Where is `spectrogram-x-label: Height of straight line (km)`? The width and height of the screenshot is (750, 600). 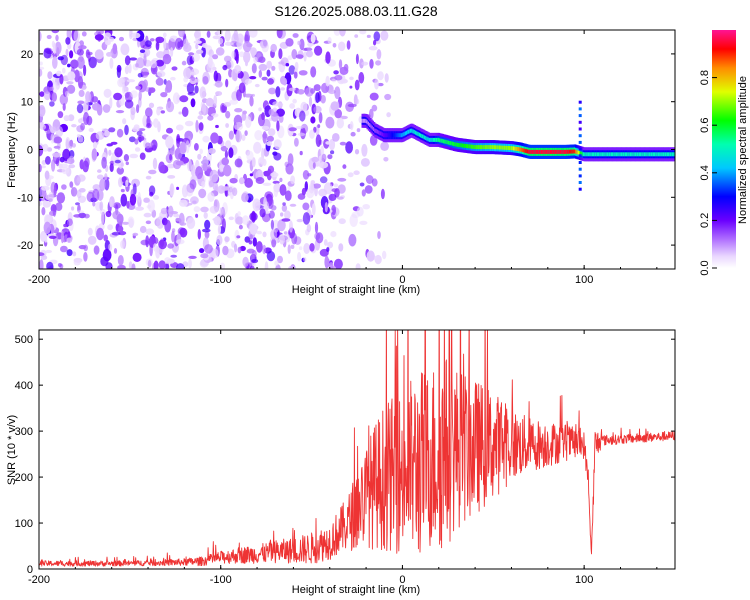 spectrogram-x-label: Height of straight line (km) is located at coordinates (356, 290).